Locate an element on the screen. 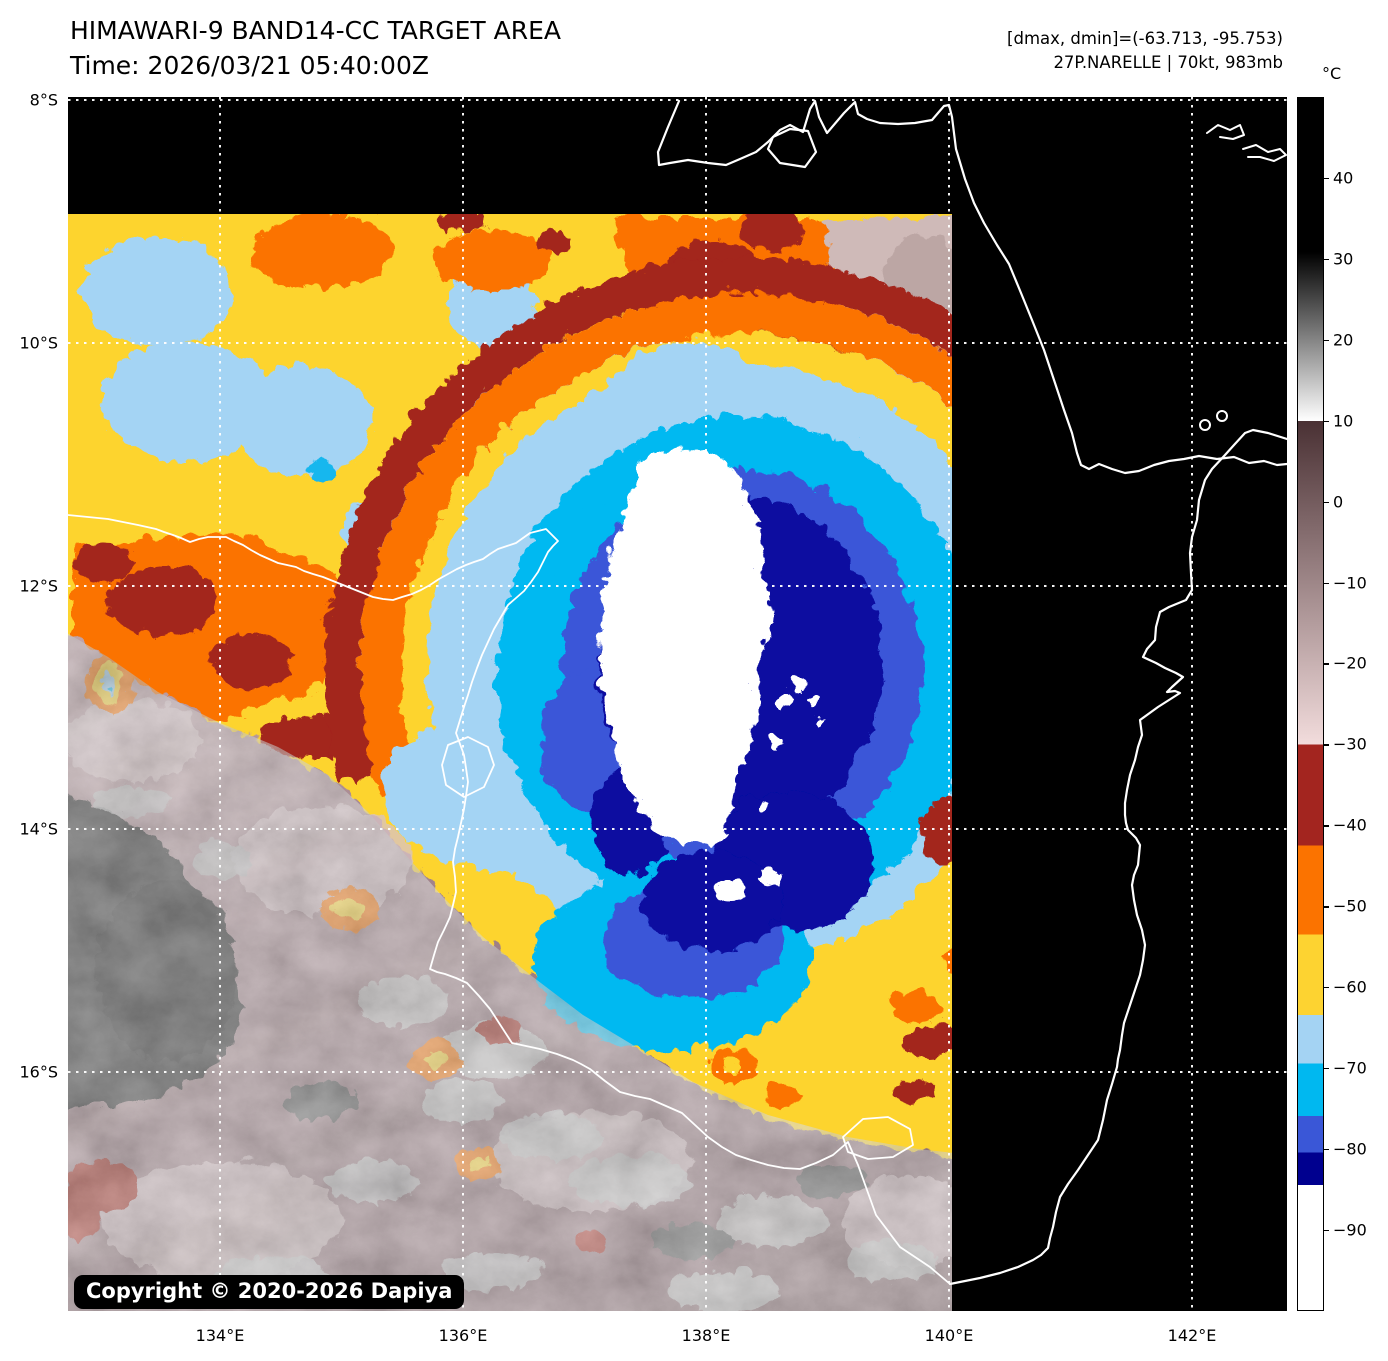 The width and height of the screenshot is (1388, 1361). lat-tick-label: 10°S is located at coordinates (38, 343).